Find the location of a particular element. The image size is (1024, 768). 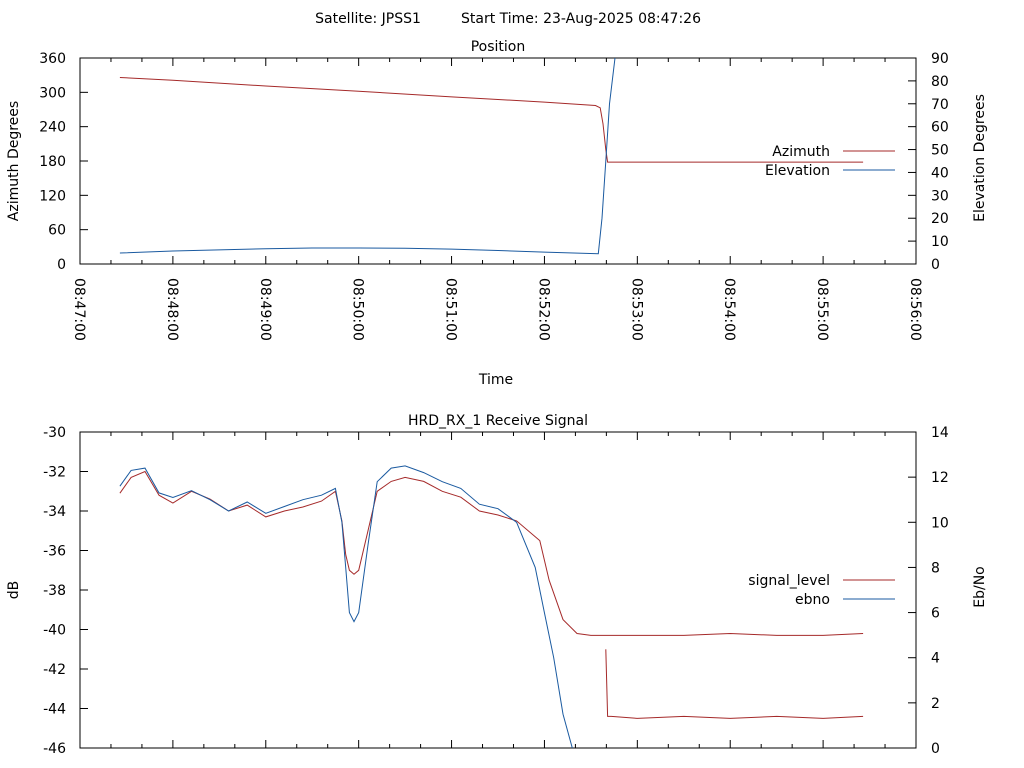

x-tick-label: 08:56:00 is located at coordinates (915, 309).